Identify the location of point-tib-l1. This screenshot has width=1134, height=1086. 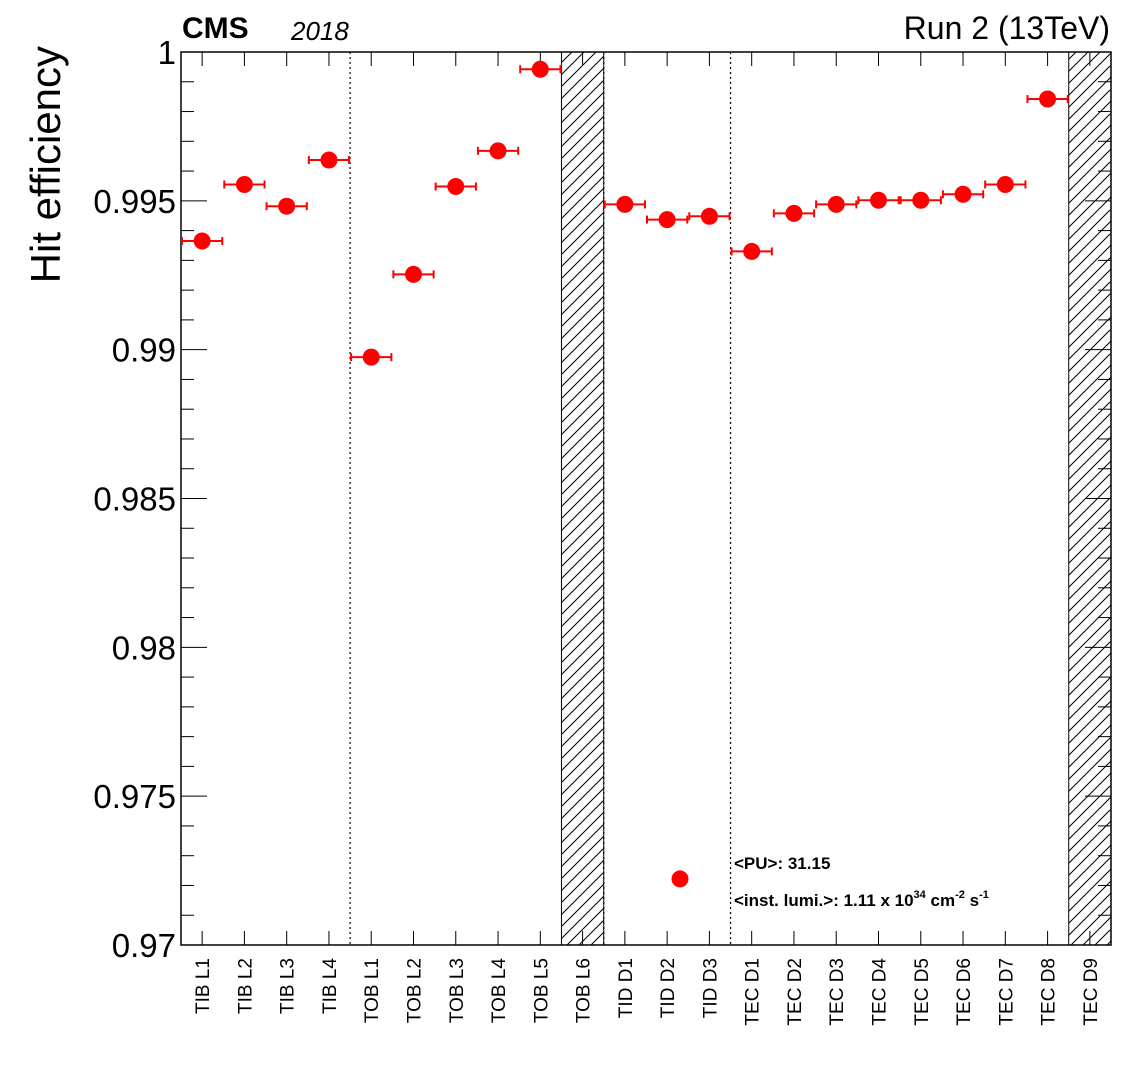
(202, 241).